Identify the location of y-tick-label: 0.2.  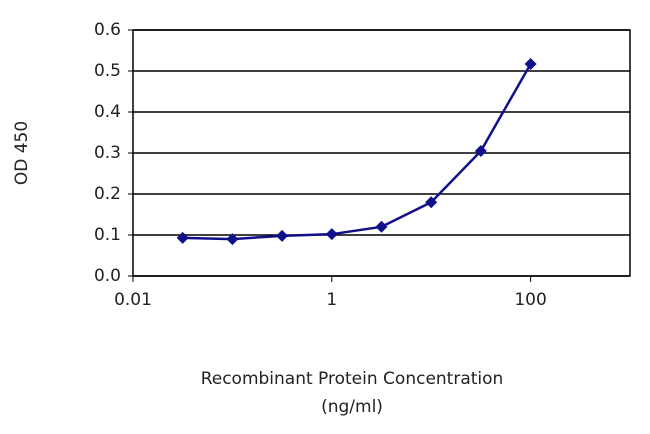
(107, 194).